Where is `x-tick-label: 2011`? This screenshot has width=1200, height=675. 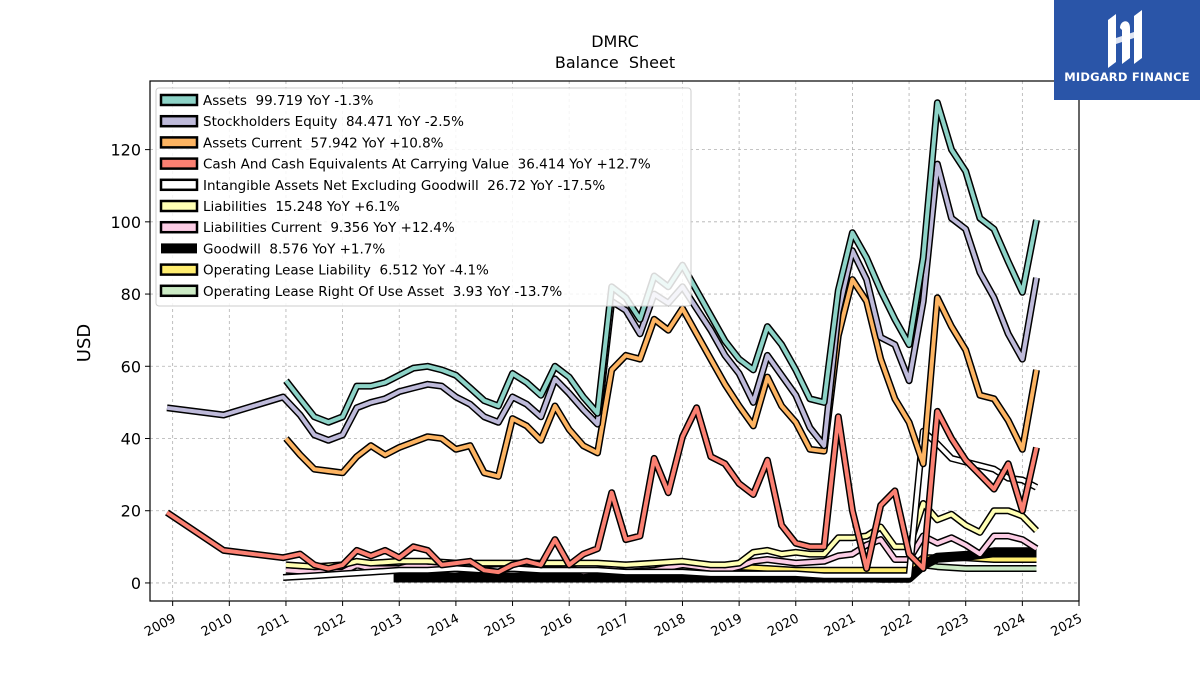
x-tick-label: 2011 is located at coordinates (274, 625).